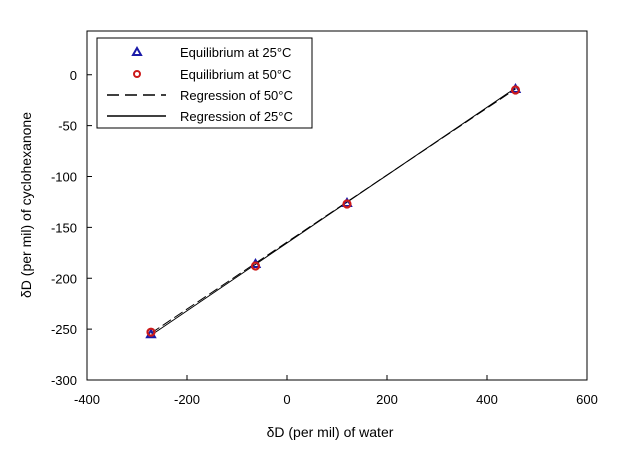 The image size is (640, 451). What do you see at coordinates (187, 399) in the screenshot?
I see `x-tick-label: -200` at bounding box center [187, 399].